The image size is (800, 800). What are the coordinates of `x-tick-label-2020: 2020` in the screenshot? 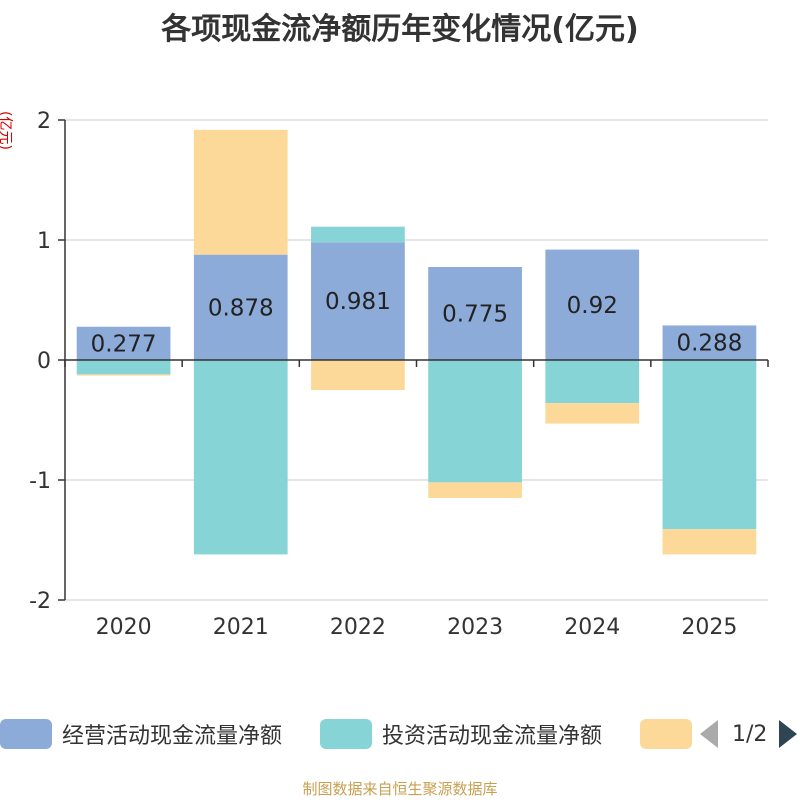 It's located at (124, 627).